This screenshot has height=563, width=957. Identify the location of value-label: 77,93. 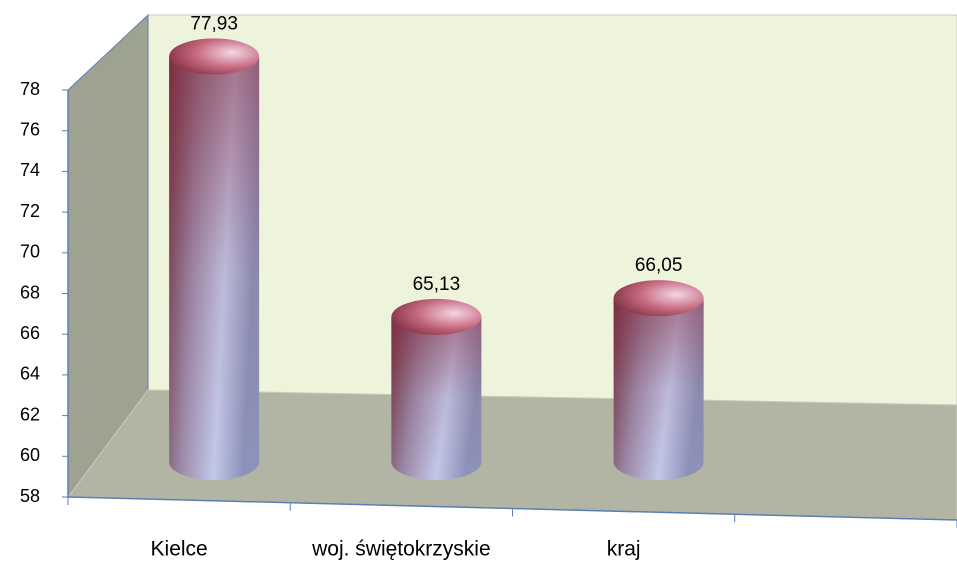
(214, 23).